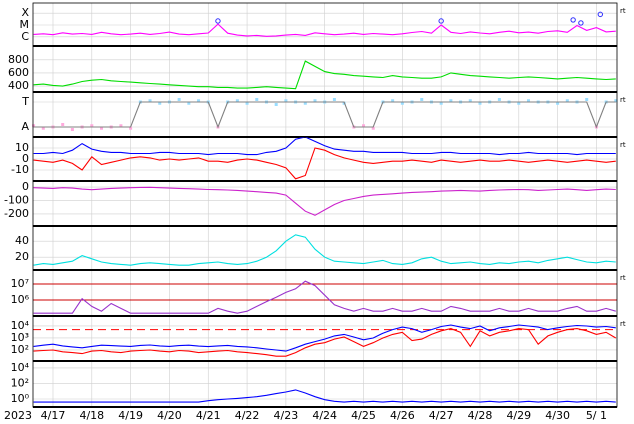 The image size is (634, 424). I want to click on y-tick-label: -100, so click(16, 199).